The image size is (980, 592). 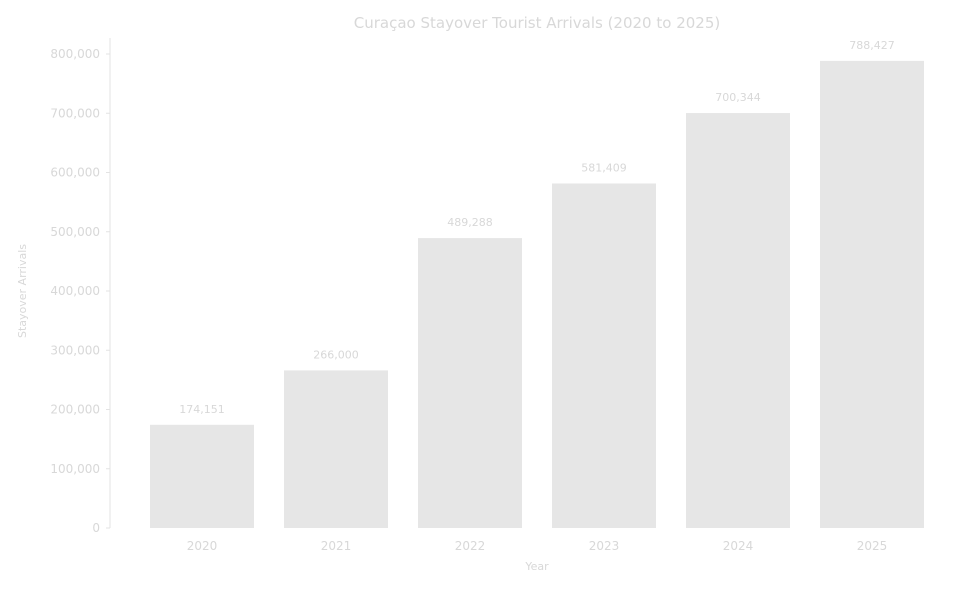 What do you see at coordinates (872, 294) in the screenshot?
I see `bar-2025` at bounding box center [872, 294].